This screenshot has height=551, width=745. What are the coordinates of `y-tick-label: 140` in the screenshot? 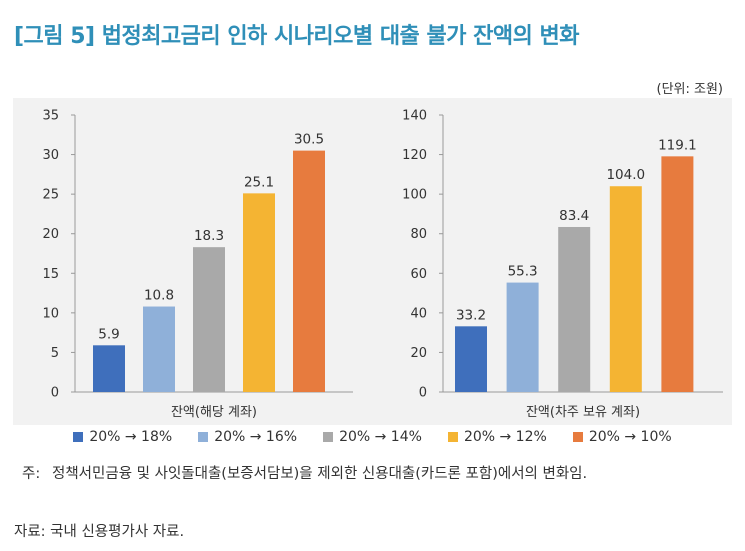 It's located at (414, 116).